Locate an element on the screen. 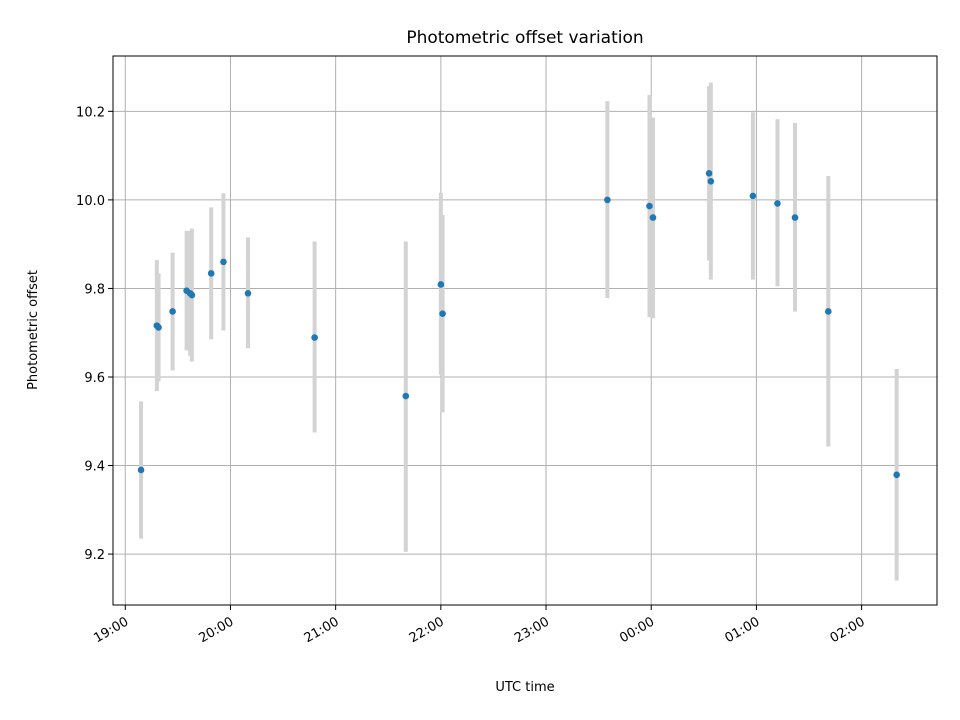 This screenshot has height=720, width=960. y-tick-label: 9.8 is located at coordinates (94, 289).